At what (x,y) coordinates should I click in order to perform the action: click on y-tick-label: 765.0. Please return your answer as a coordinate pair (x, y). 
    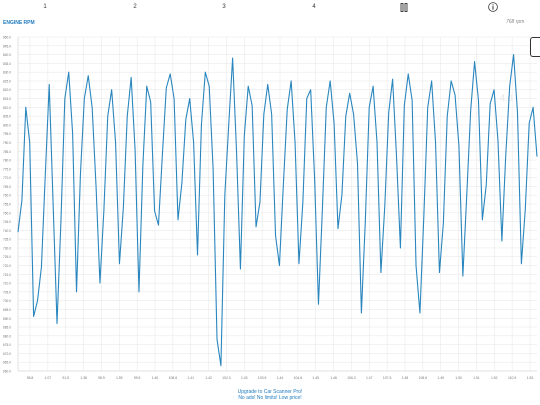
    Looking at the image, I should click on (7, 187).